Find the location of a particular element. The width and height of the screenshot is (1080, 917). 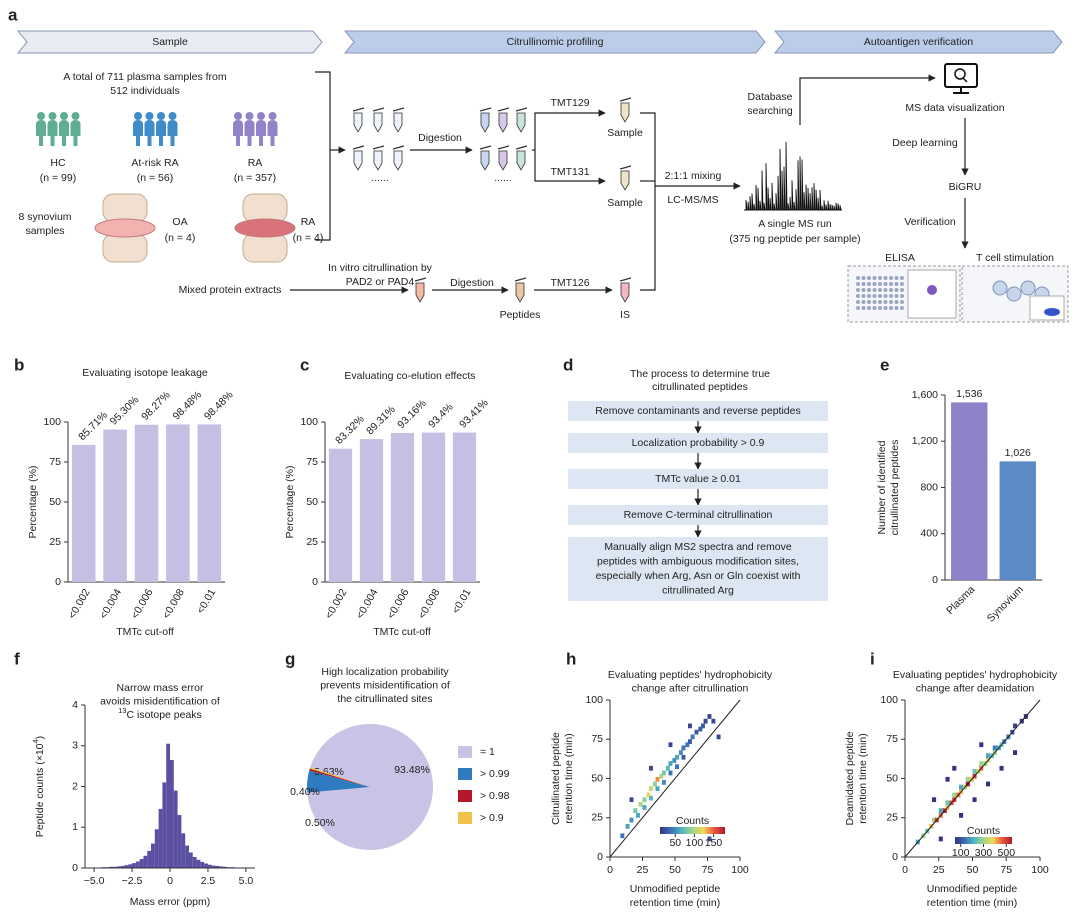

x-tick-label: <0.004 is located at coordinates (111, 604).